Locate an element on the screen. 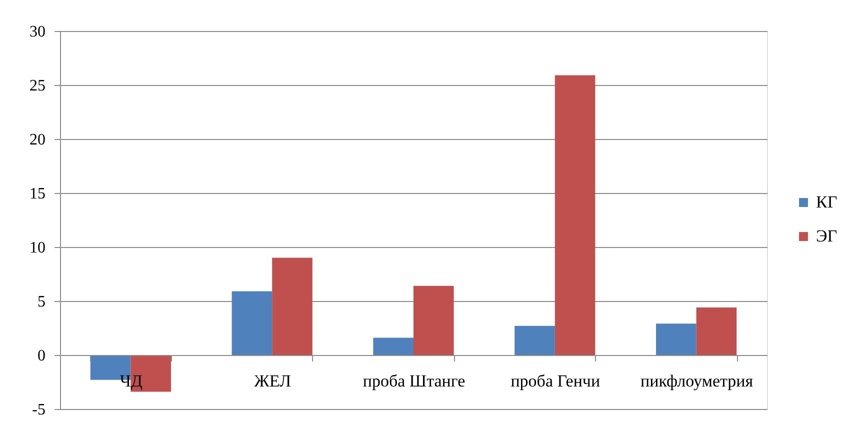  x-tick-label: проба Штанге is located at coordinates (414, 381).